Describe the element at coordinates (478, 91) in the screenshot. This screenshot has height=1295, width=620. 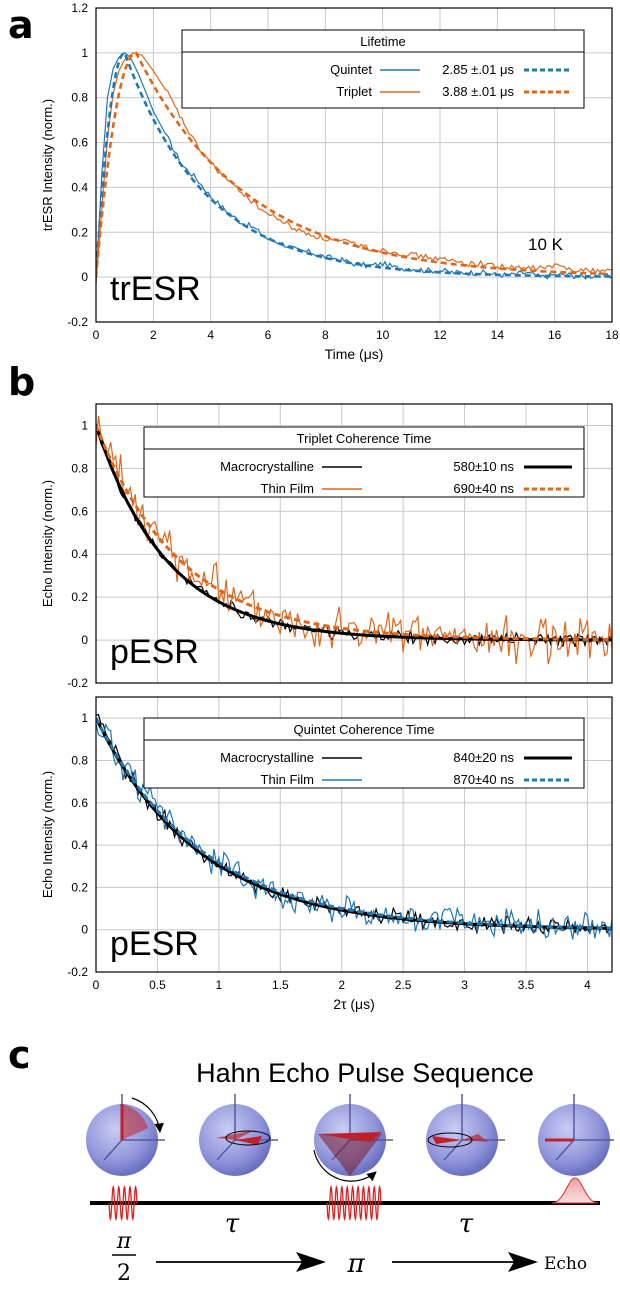
I see `legend-entry-fit: 3.88 ±.01 μs` at that location.